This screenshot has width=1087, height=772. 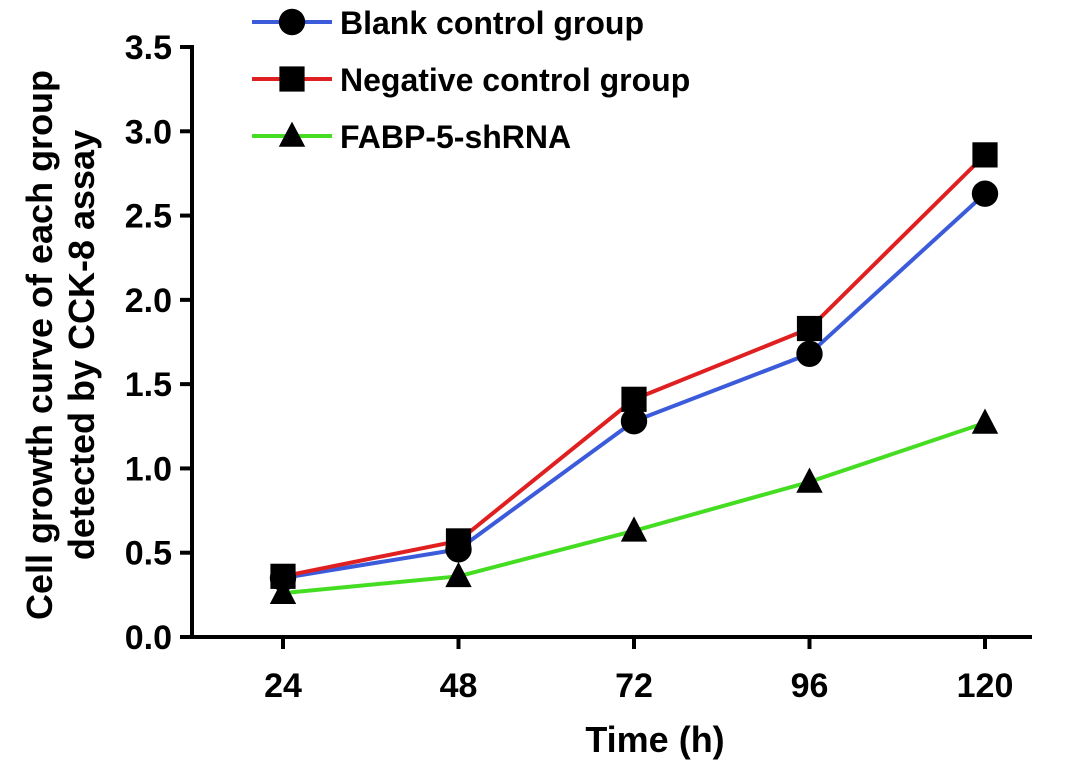 I want to click on x-tick-label: 24, so click(x=283, y=686).